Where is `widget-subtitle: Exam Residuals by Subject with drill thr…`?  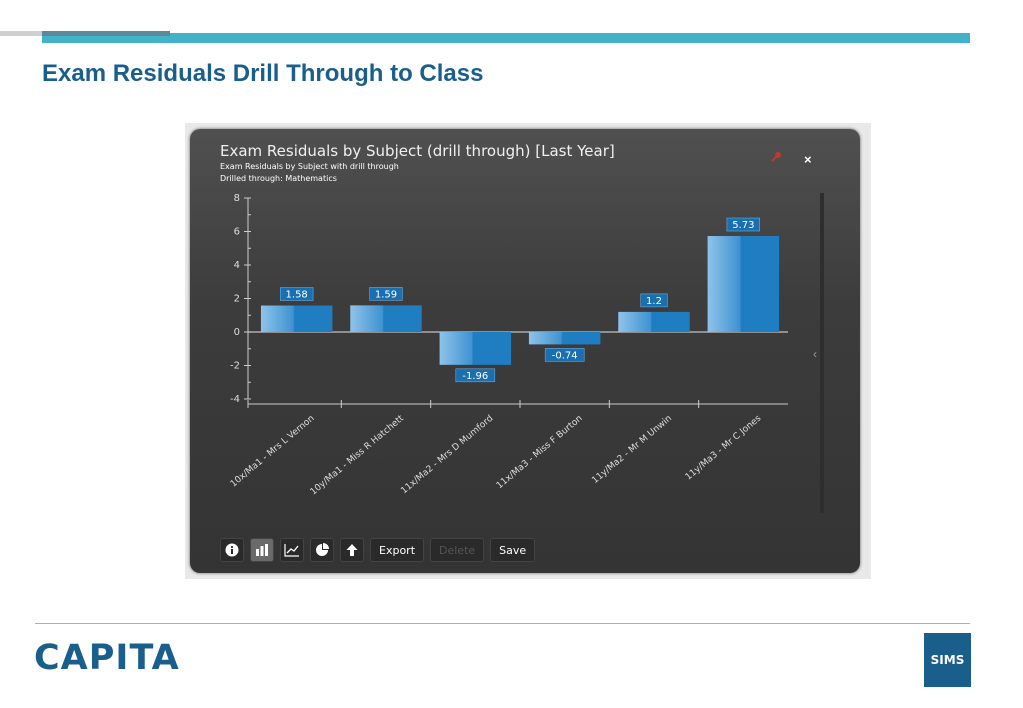 widget-subtitle: Exam Residuals by Subject with drill thr… is located at coordinates (309, 166).